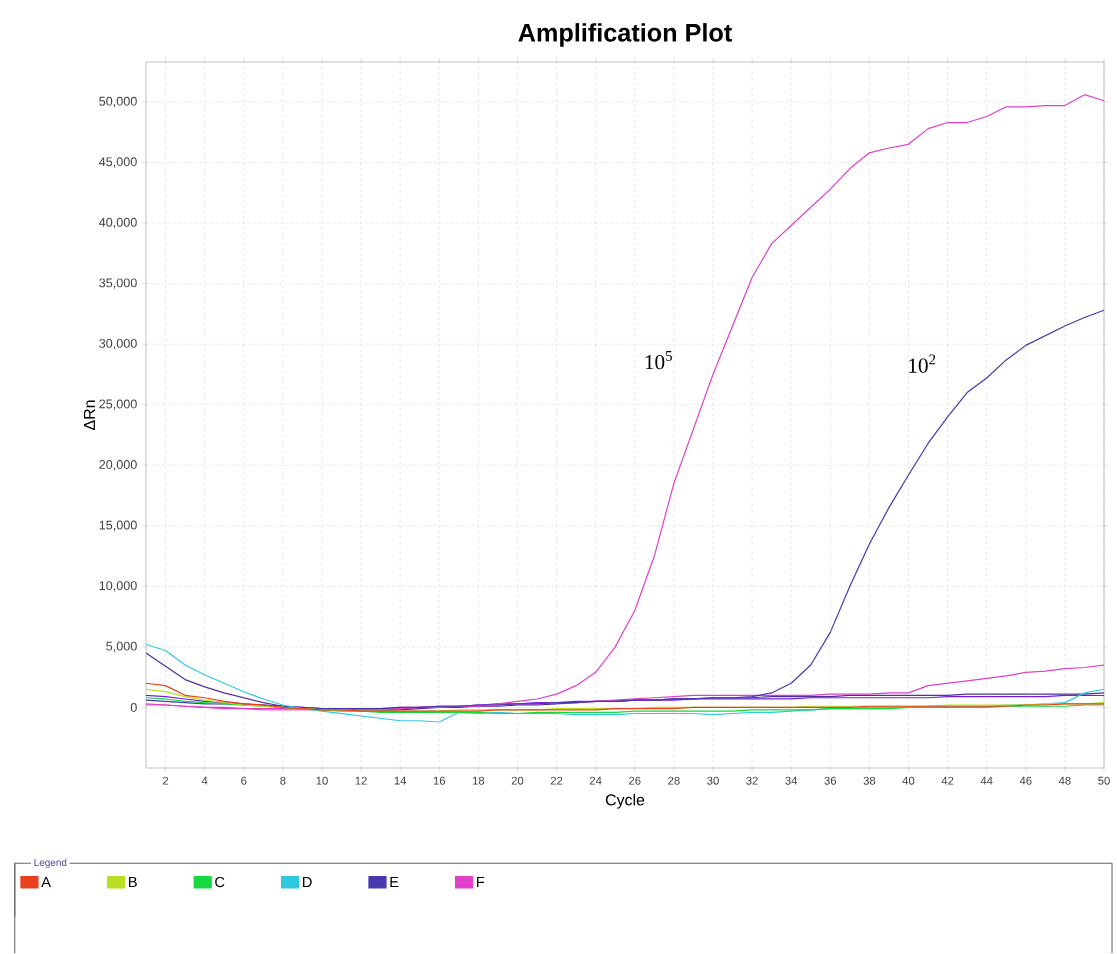 The width and height of the screenshot is (1117, 954). Describe the element at coordinates (713, 780) in the screenshot. I see `x-tick-label: 30` at that location.